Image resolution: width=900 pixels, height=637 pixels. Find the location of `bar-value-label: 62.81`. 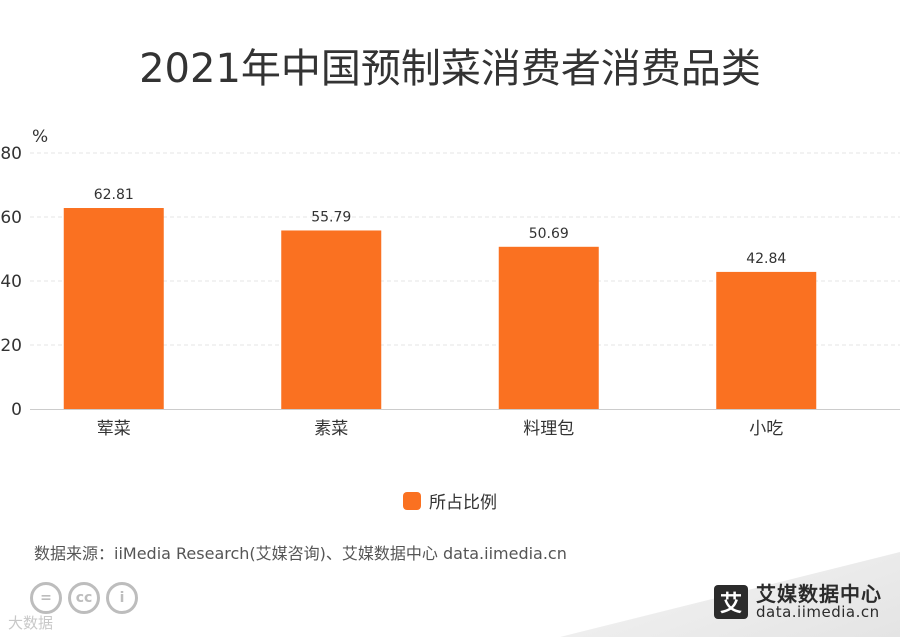

bar-value-label: 62.81 is located at coordinates (114, 195).